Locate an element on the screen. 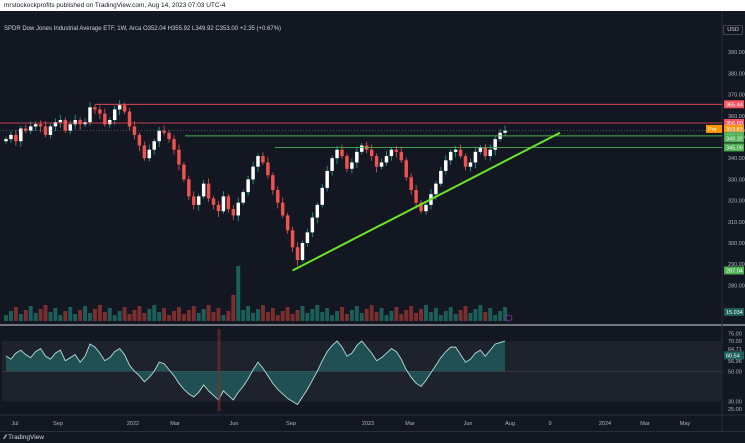 This screenshot has height=443, width=745. event-marker-icon is located at coordinates (509, 318).